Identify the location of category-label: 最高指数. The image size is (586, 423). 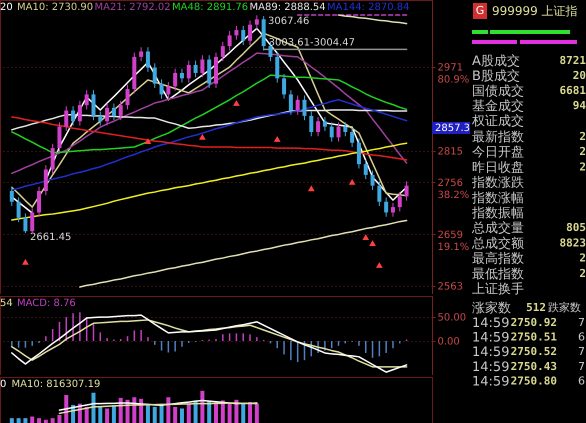
(498, 258).